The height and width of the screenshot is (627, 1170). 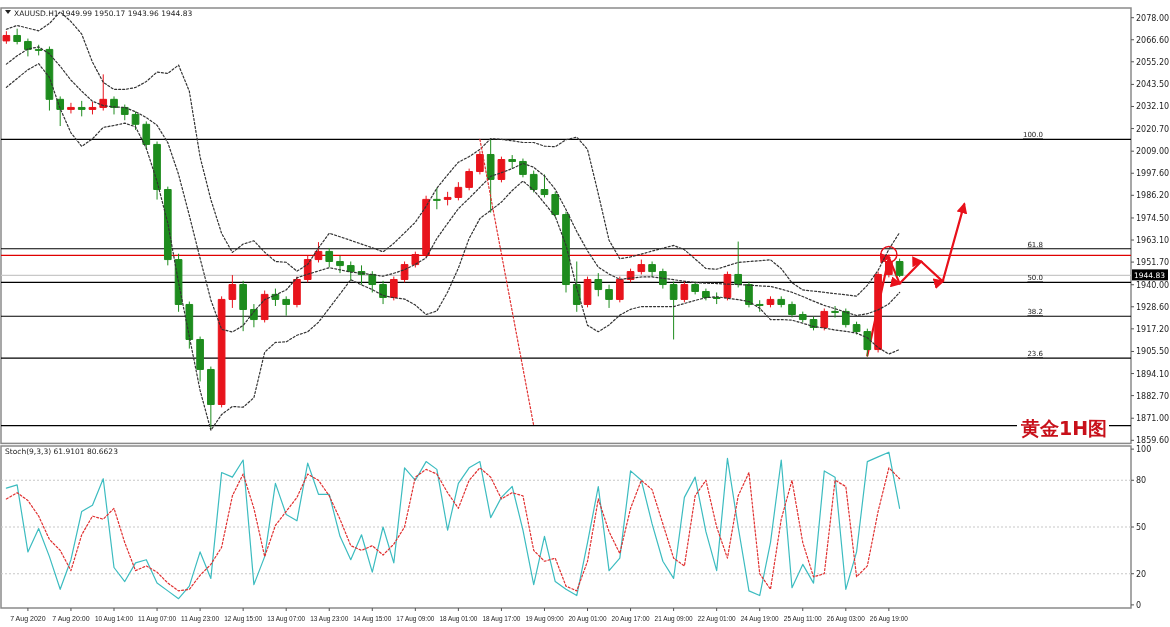 I want to click on y-tick-label: 1997.60, so click(x=1153, y=174).